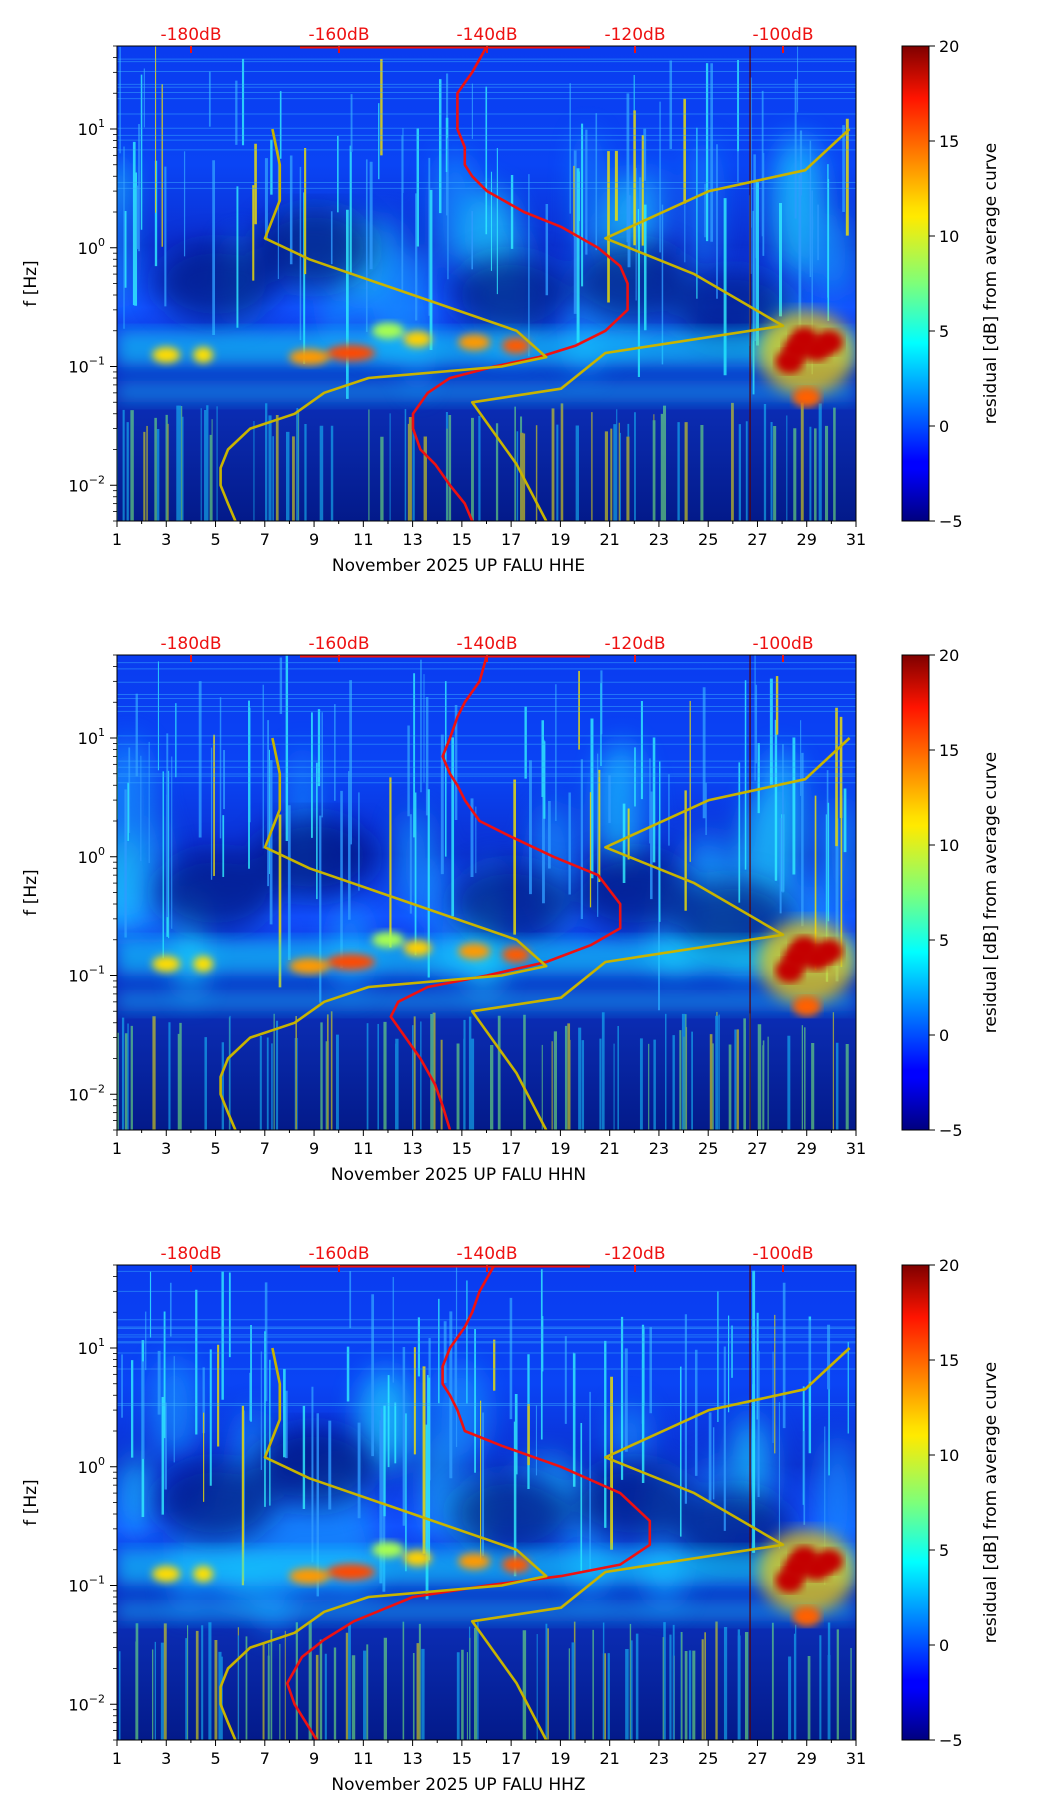 Image resolution: width=1052 pixels, height=1806 pixels. Describe the element at coordinates (458, 566) in the screenshot. I see `x-axis-label: November 2025 UP FALU HHE` at that location.